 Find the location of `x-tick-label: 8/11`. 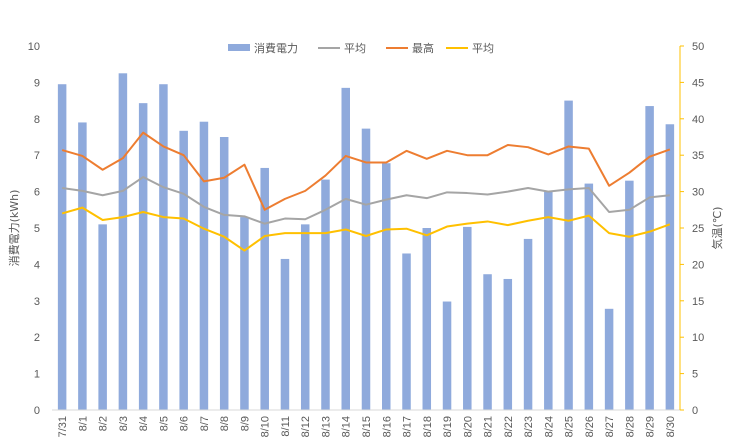

x-tick-label: 8/11 is located at coordinates (286, 426).